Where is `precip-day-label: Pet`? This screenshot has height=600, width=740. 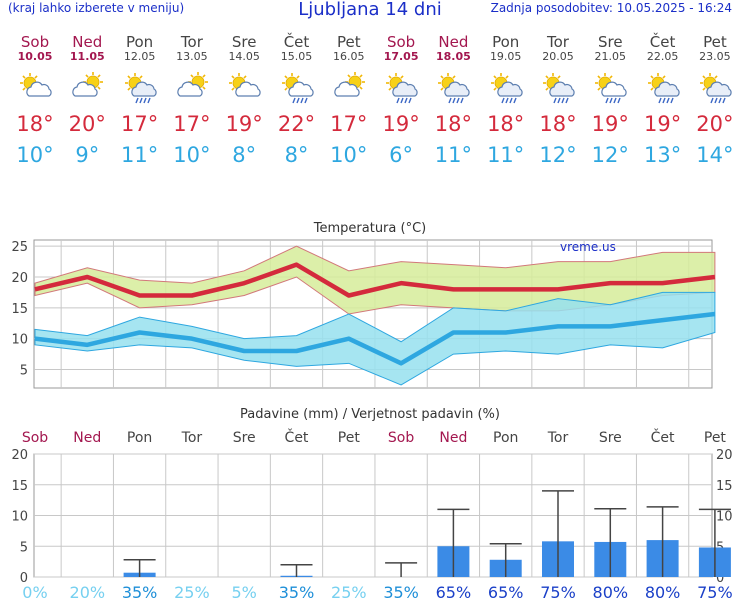
precip-day-label: Pet is located at coordinates (715, 438).